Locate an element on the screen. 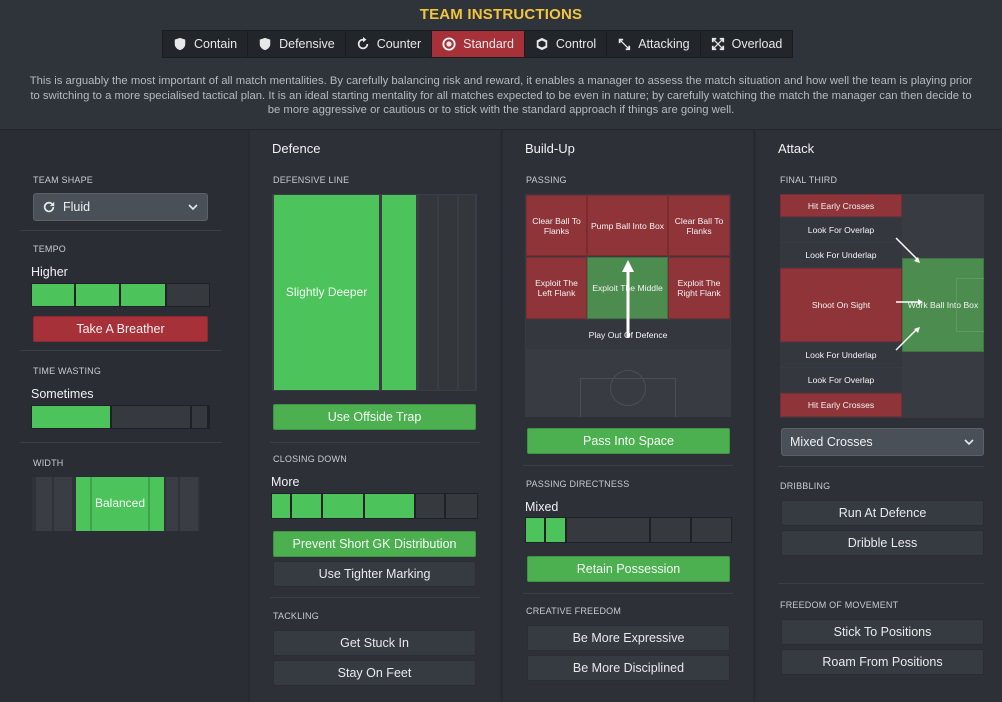 Image resolution: width=1002 pixels, height=702 pixels. team-shape-value: Fluid is located at coordinates (77, 207).